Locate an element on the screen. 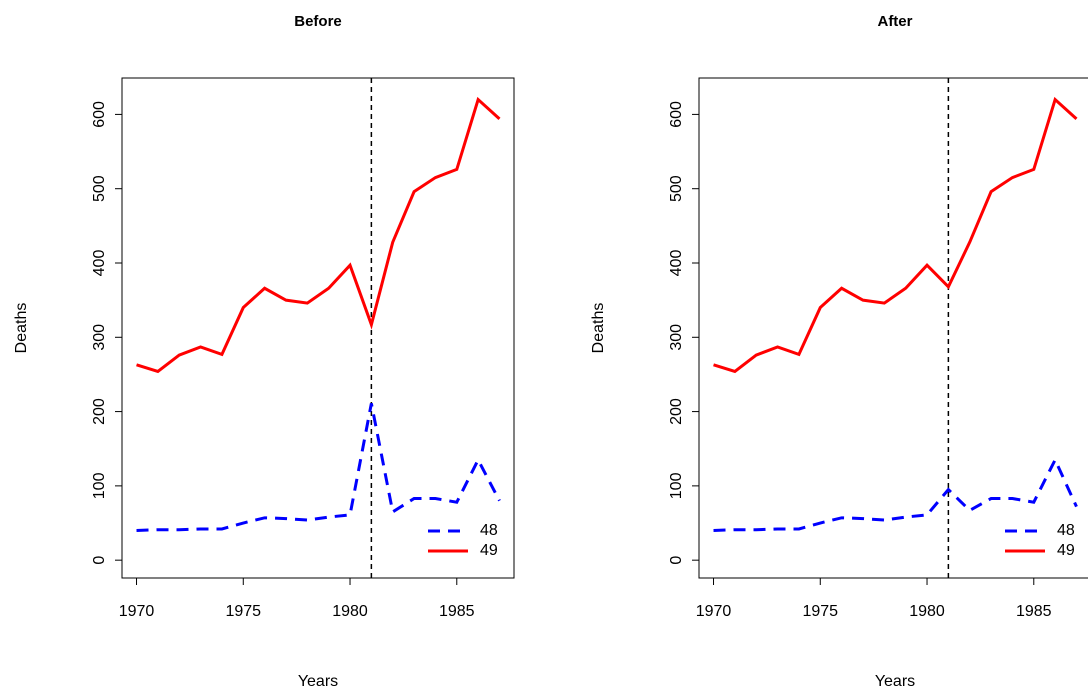 Image resolution: width=1088 pixels, height=699 pixels. panel-title: Before is located at coordinates (318, 21).